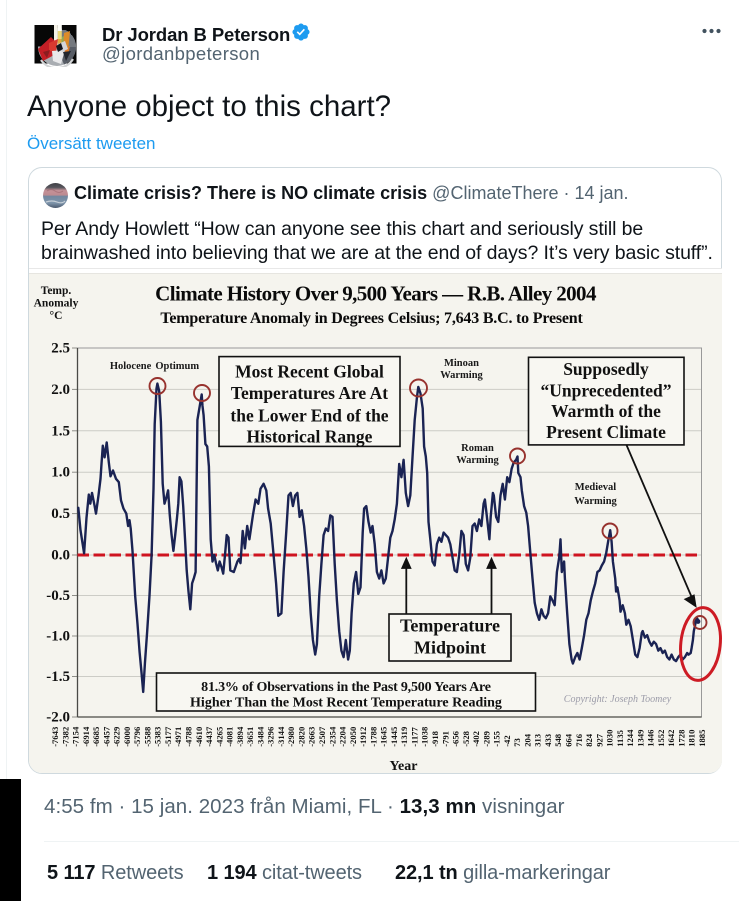 The width and height of the screenshot is (739, 901). I want to click on svg-text: Warmth of the, so click(606, 411).